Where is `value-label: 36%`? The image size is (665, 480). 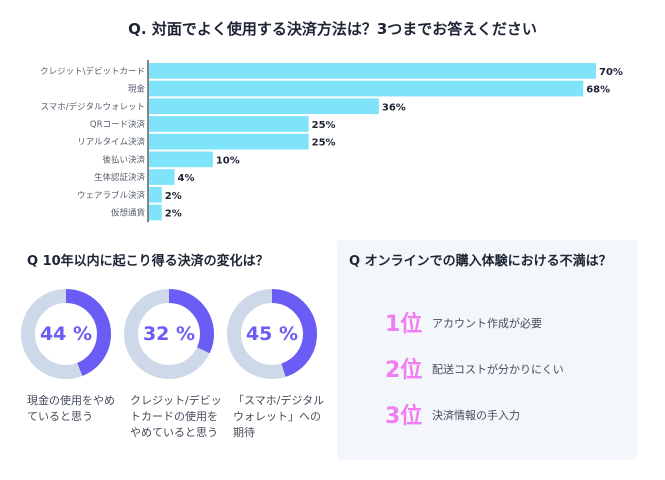
value-label: 36% is located at coordinates (394, 107).